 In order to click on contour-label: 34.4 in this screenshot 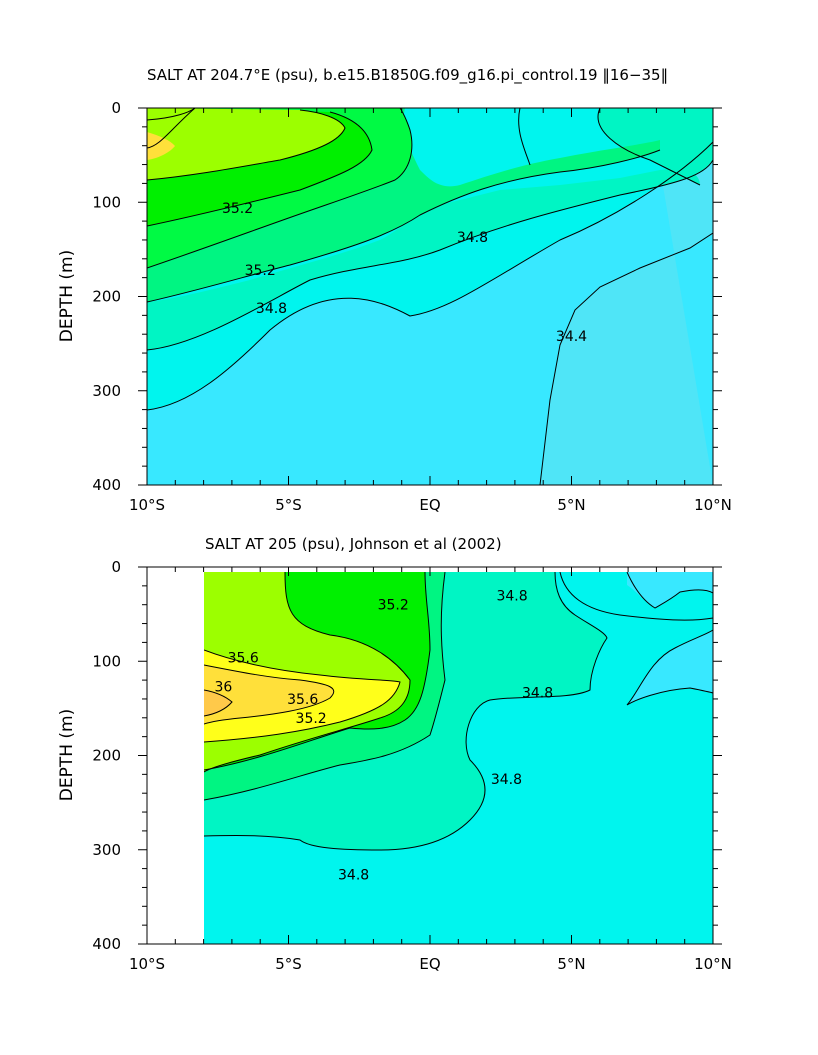, I will do `click(571, 337)`.